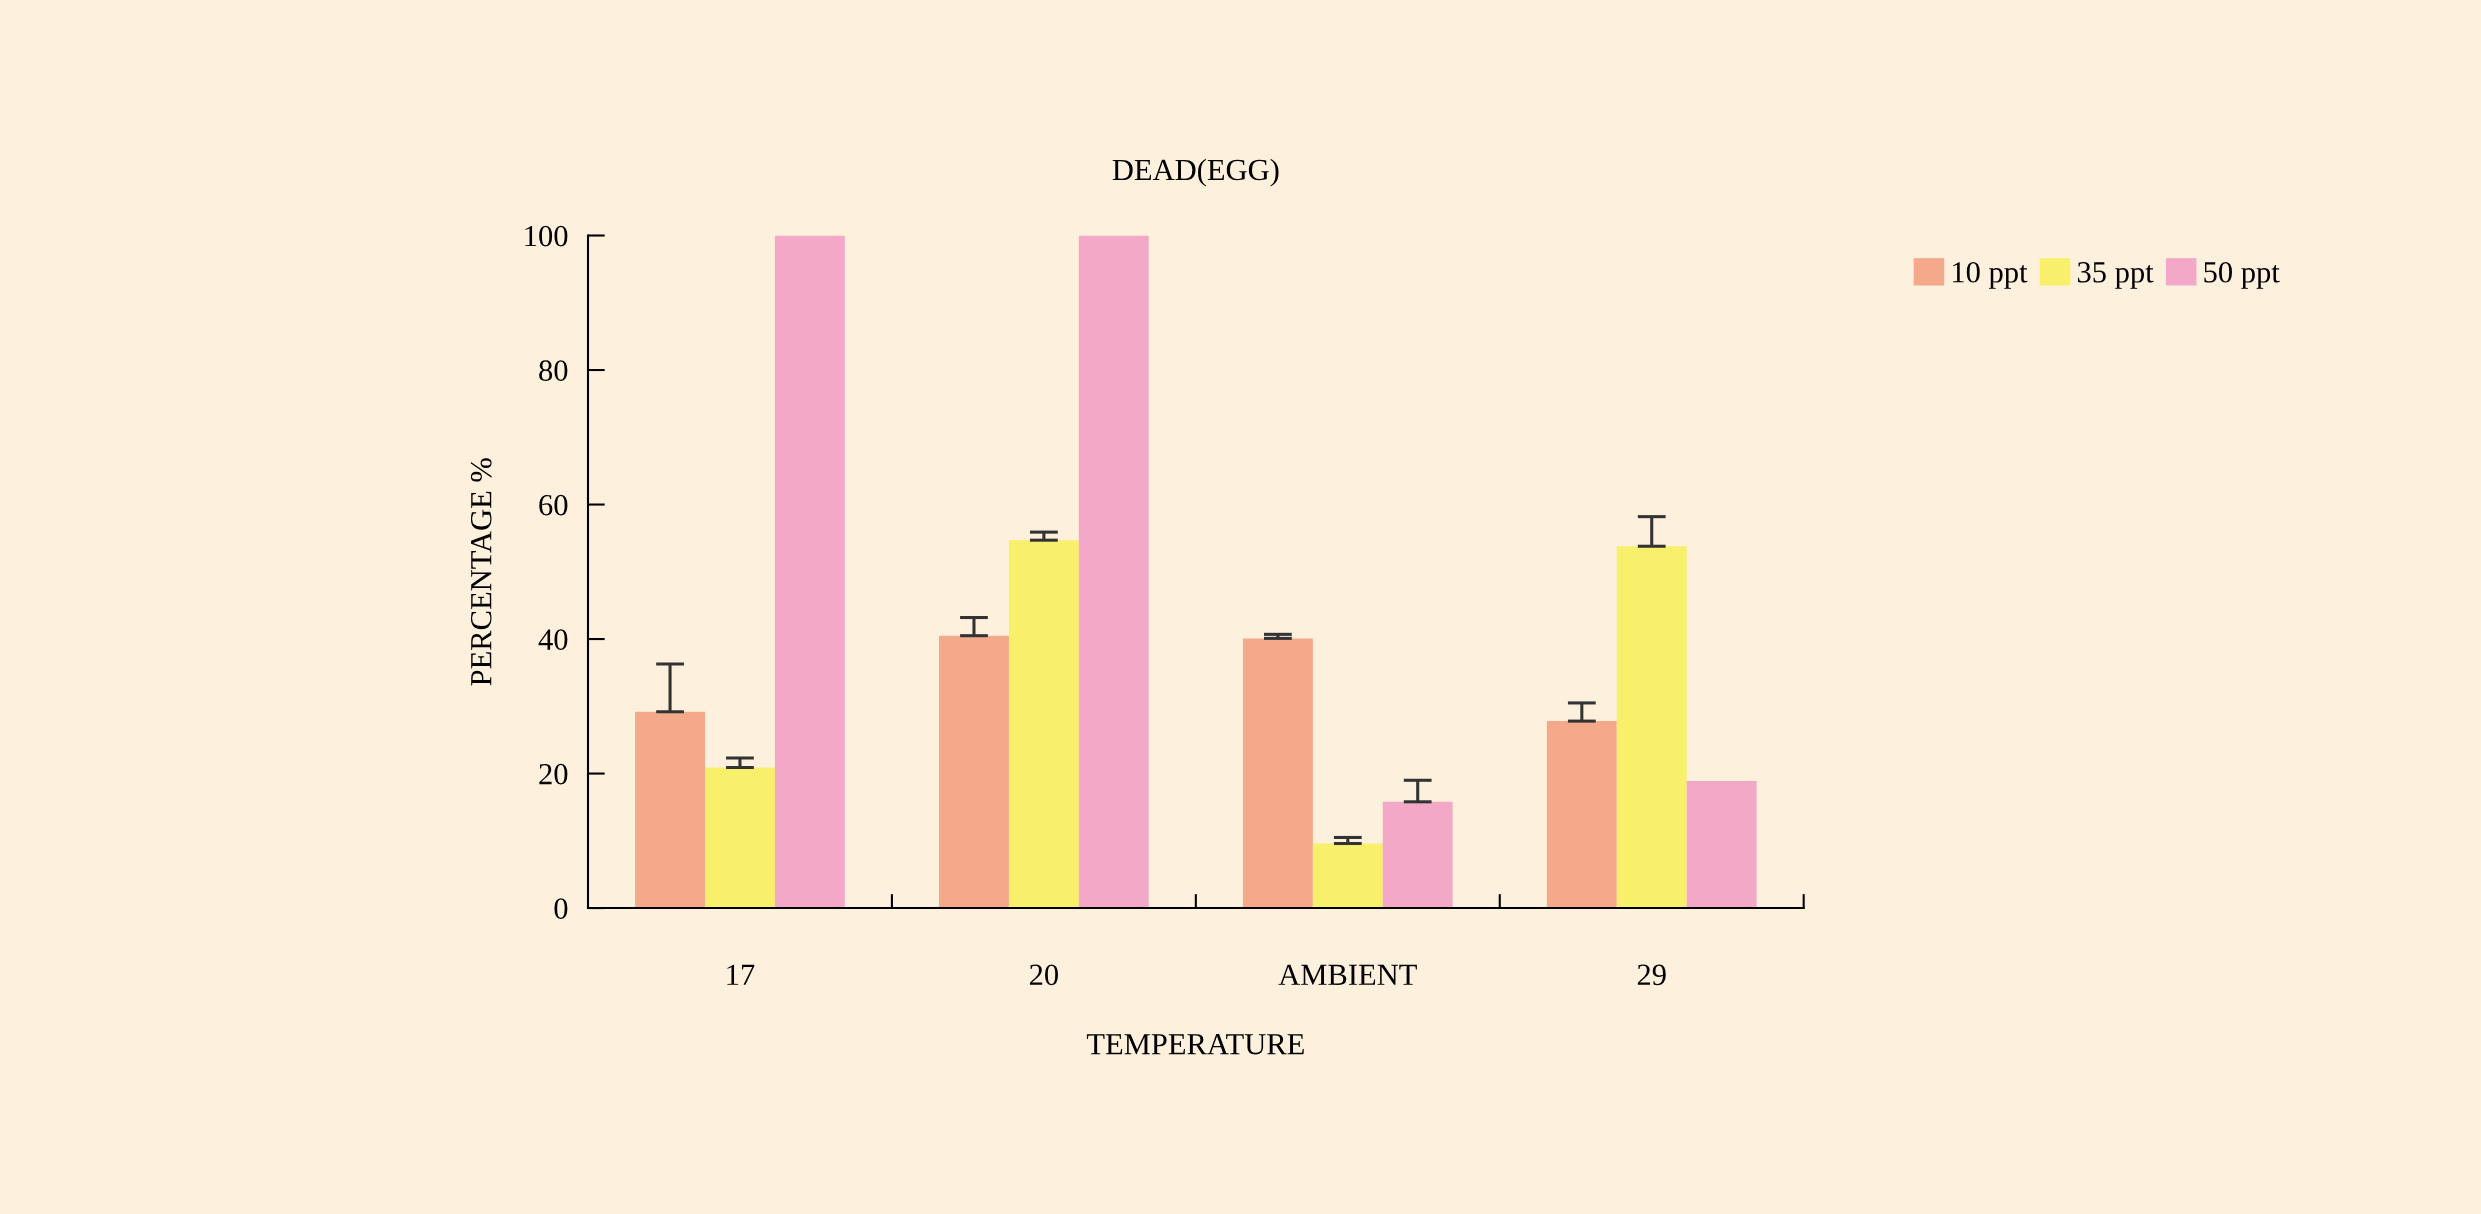 Image resolution: width=2481 pixels, height=1214 pixels. I want to click on y-tick-label: 80, so click(553, 370).